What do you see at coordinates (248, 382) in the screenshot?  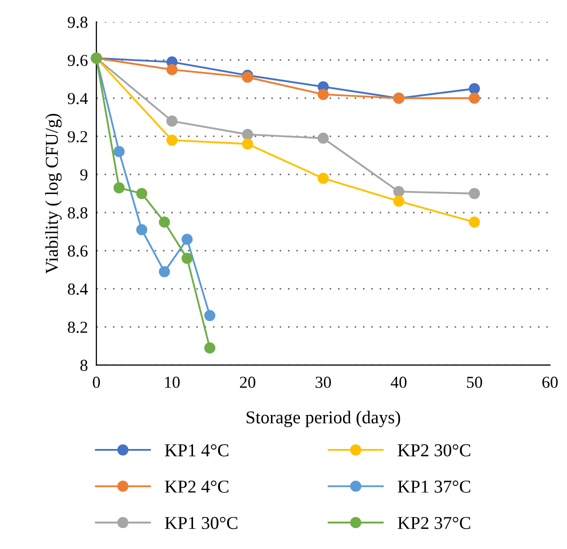 I see `x-tick-label: 20` at bounding box center [248, 382].